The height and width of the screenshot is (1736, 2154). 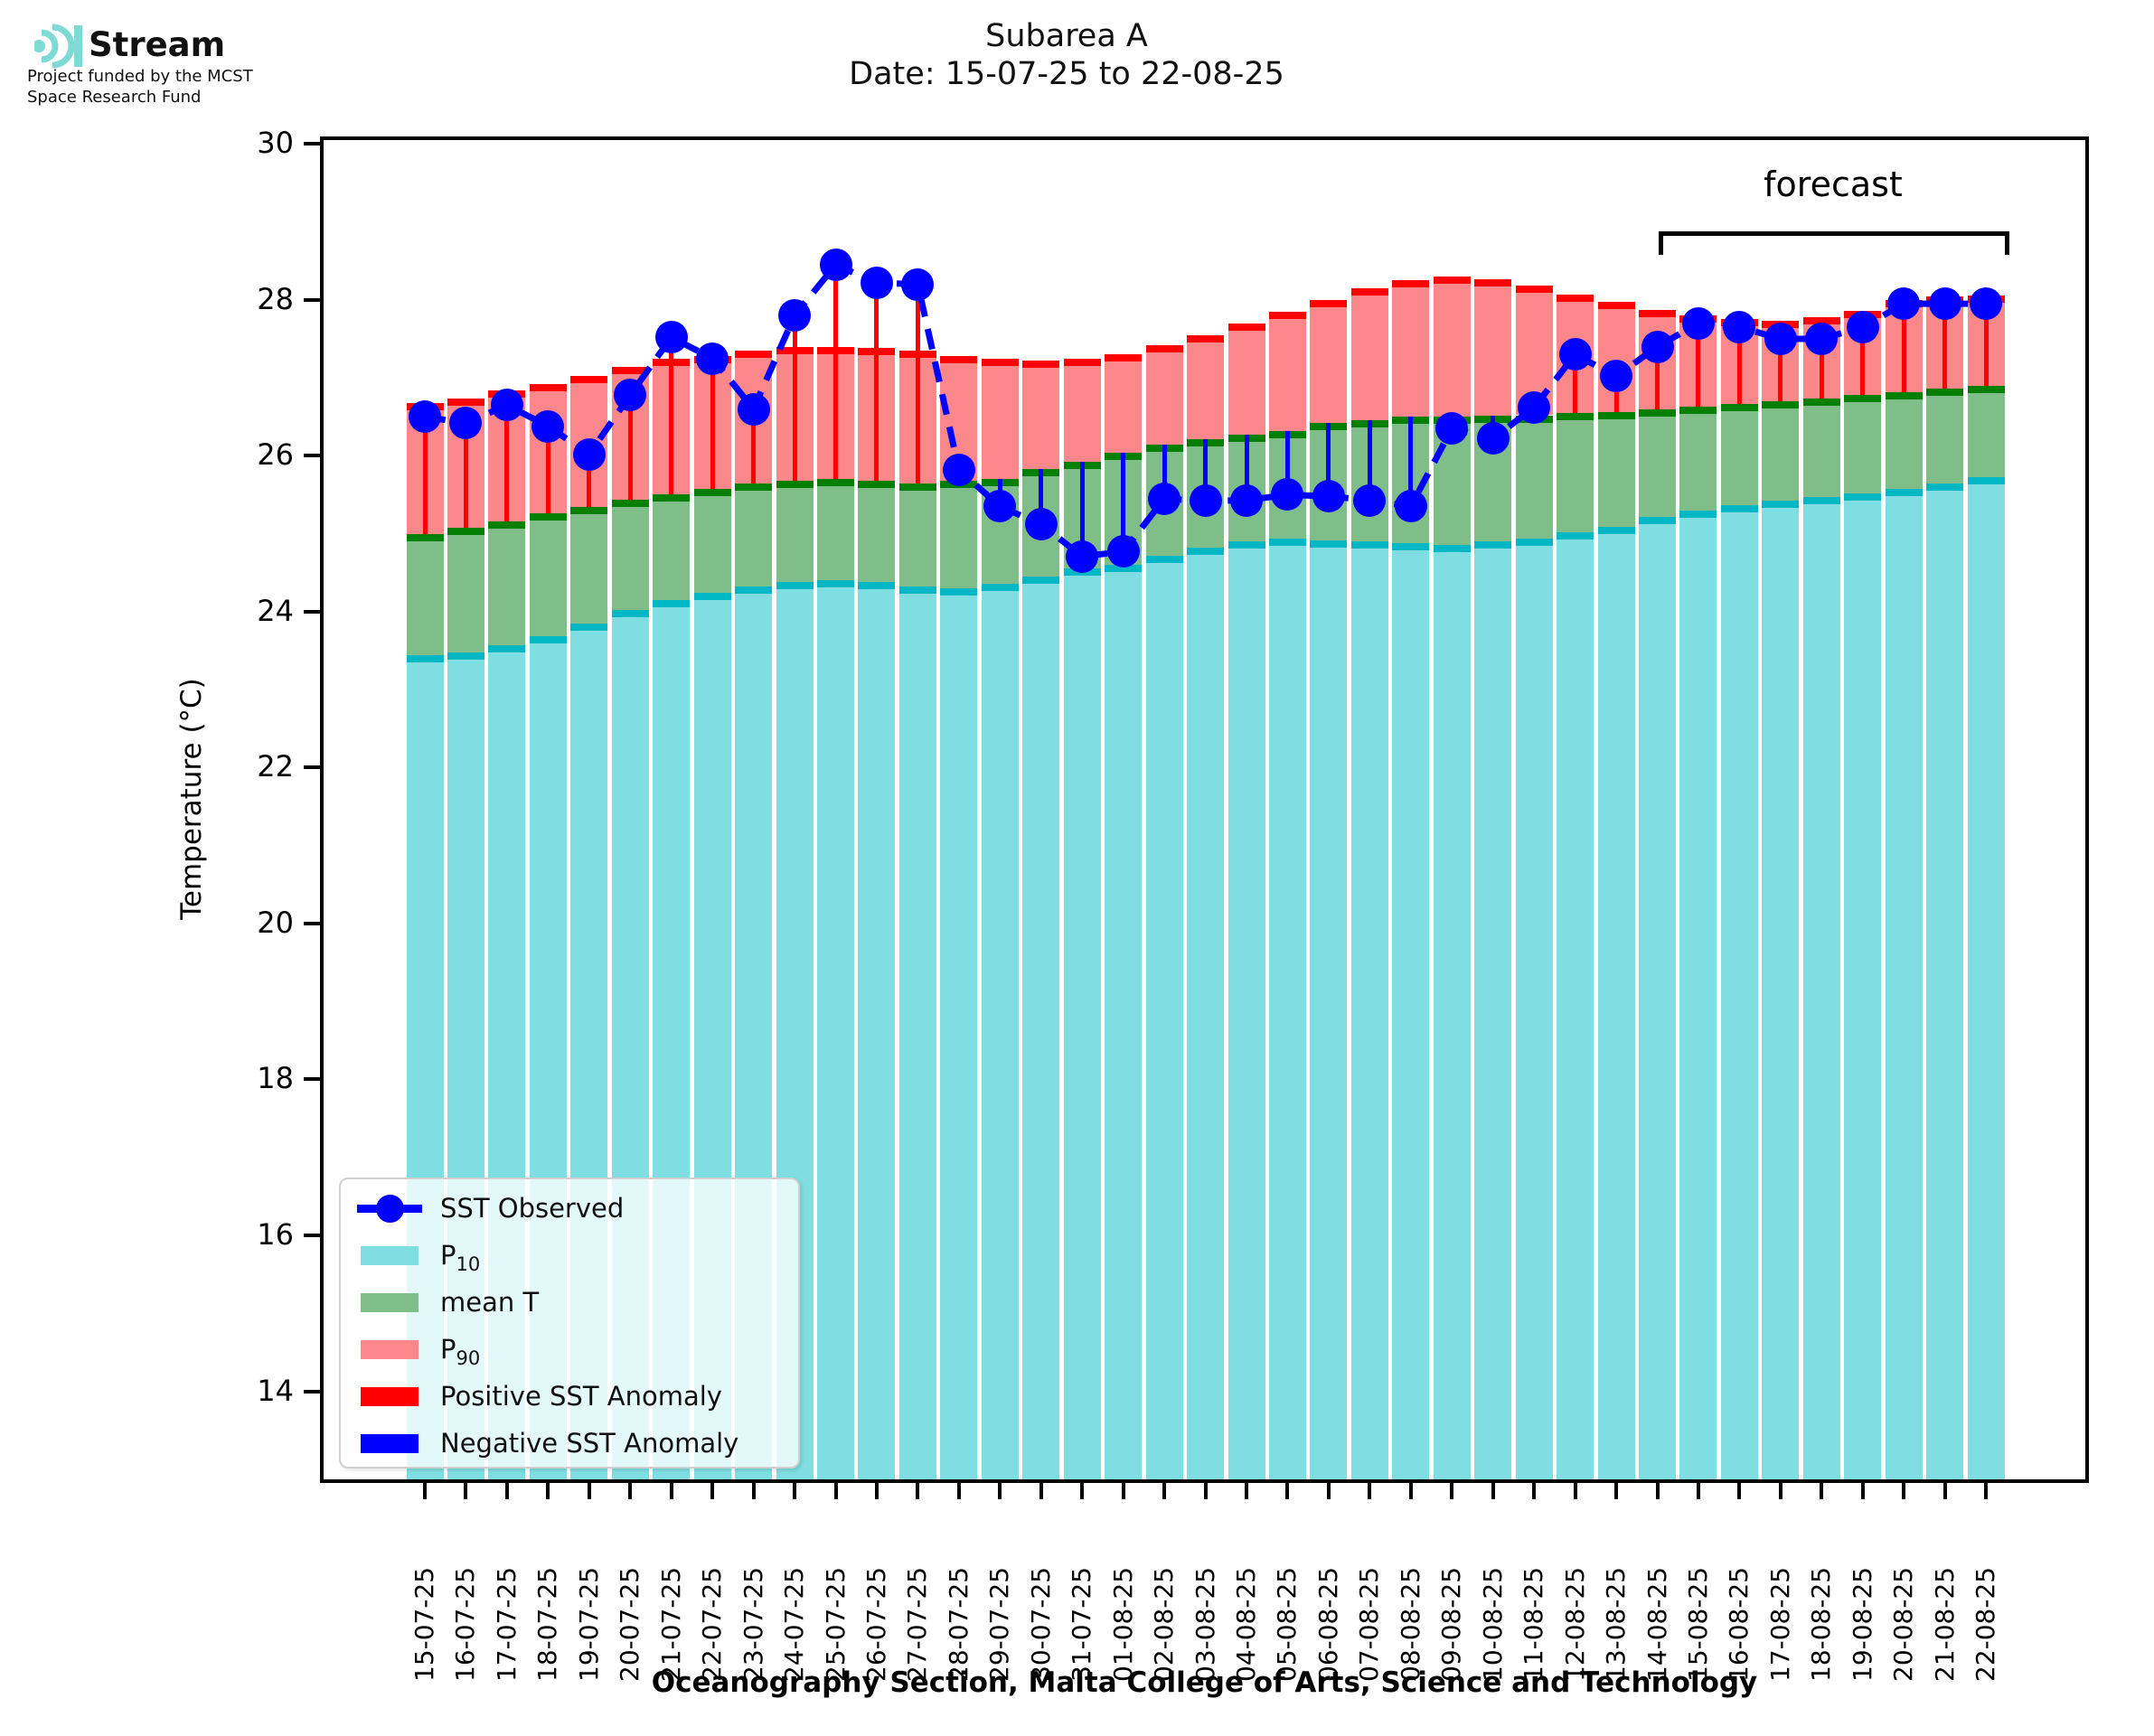 What do you see at coordinates (275, 923) in the screenshot?
I see `y-tick-label-20: 20` at bounding box center [275, 923].